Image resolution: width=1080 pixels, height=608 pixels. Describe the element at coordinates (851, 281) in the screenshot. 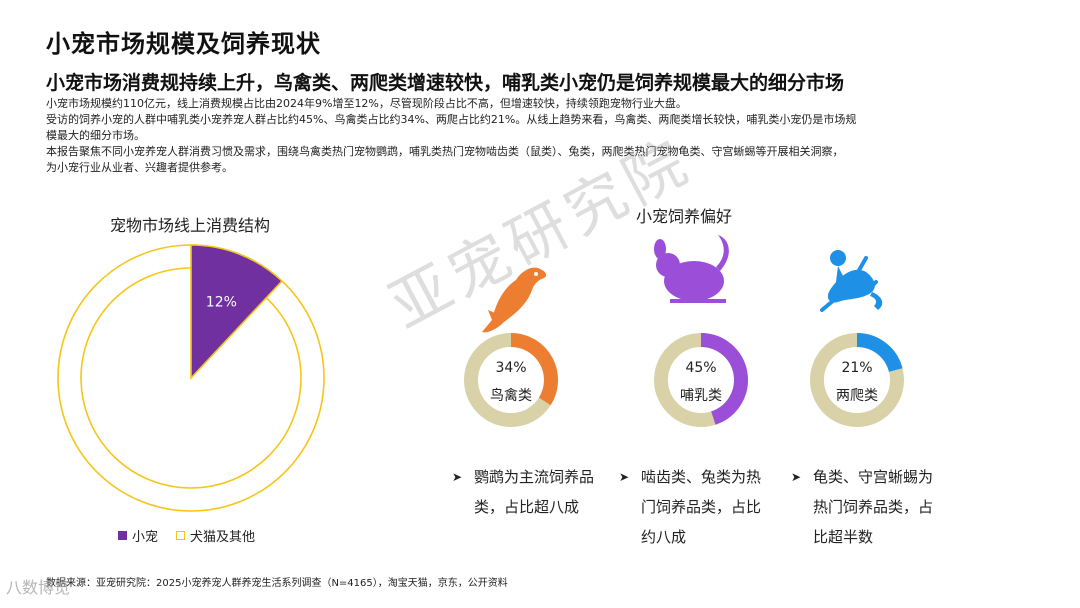

I see `lizard-icon` at that location.